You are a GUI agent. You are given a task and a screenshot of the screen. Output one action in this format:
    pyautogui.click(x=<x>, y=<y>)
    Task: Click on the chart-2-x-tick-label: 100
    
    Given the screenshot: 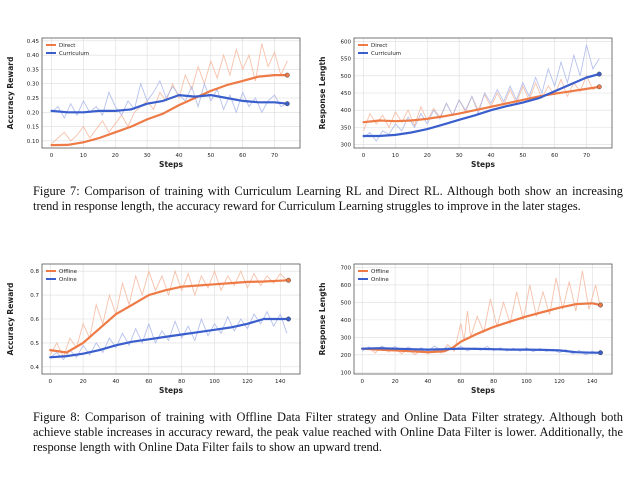 What is the action you would take?
    pyautogui.click(x=214, y=382)
    